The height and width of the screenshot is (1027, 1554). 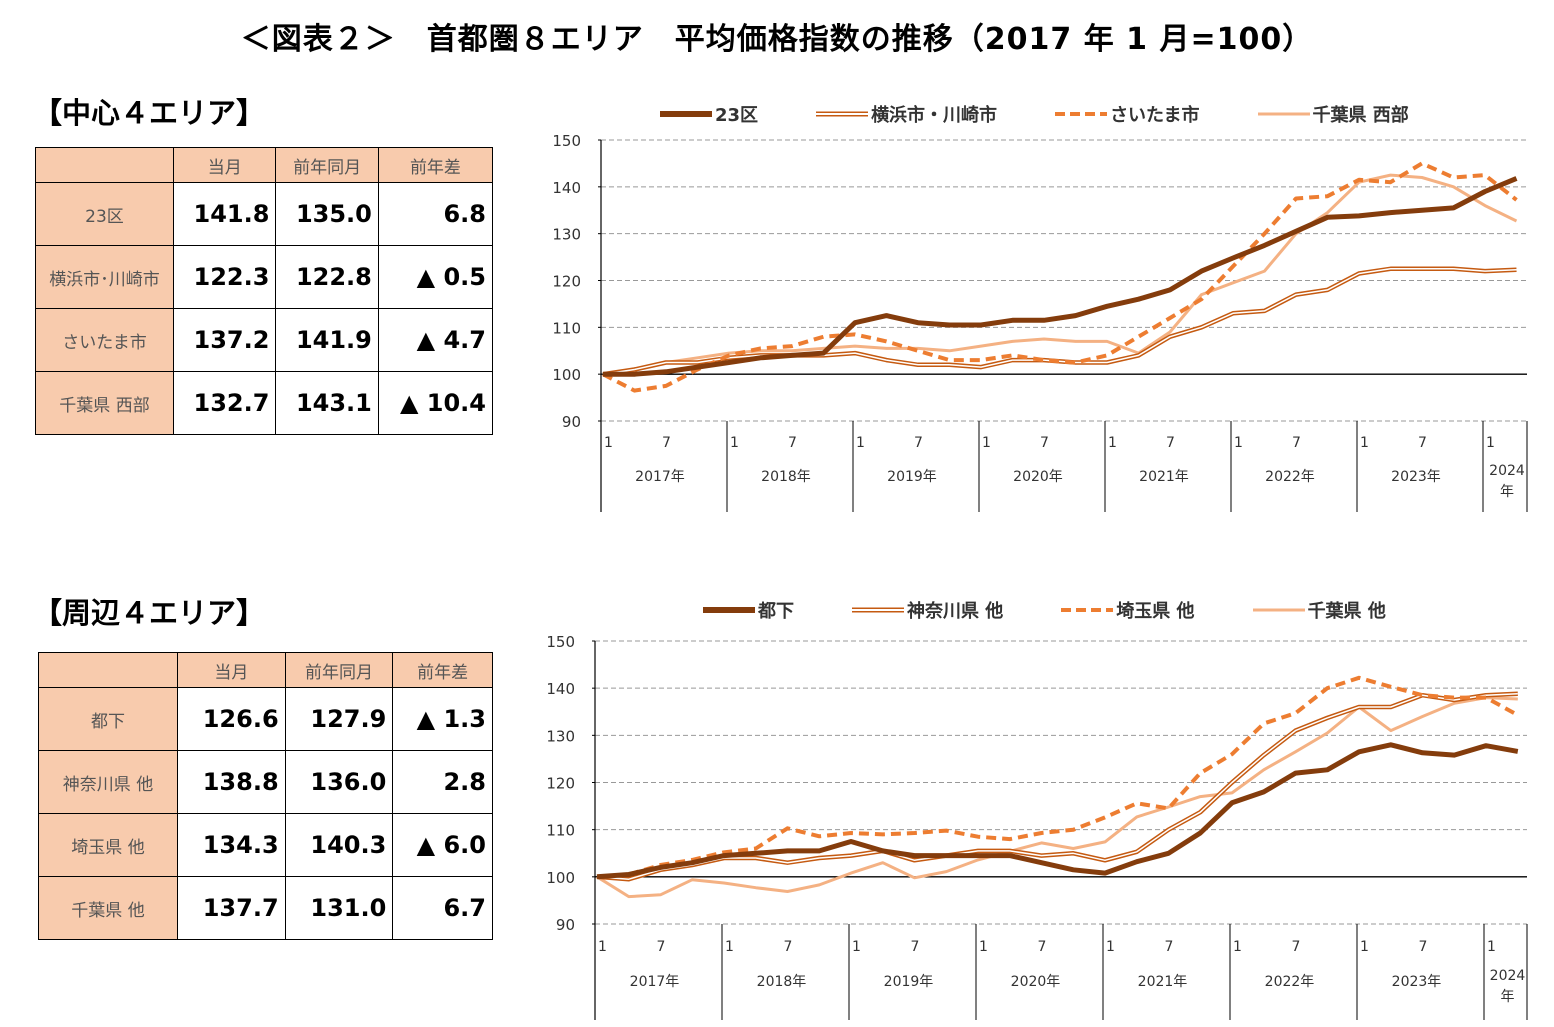 I want to click on diff-value: ▲ 6.0, so click(x=442, y=845).